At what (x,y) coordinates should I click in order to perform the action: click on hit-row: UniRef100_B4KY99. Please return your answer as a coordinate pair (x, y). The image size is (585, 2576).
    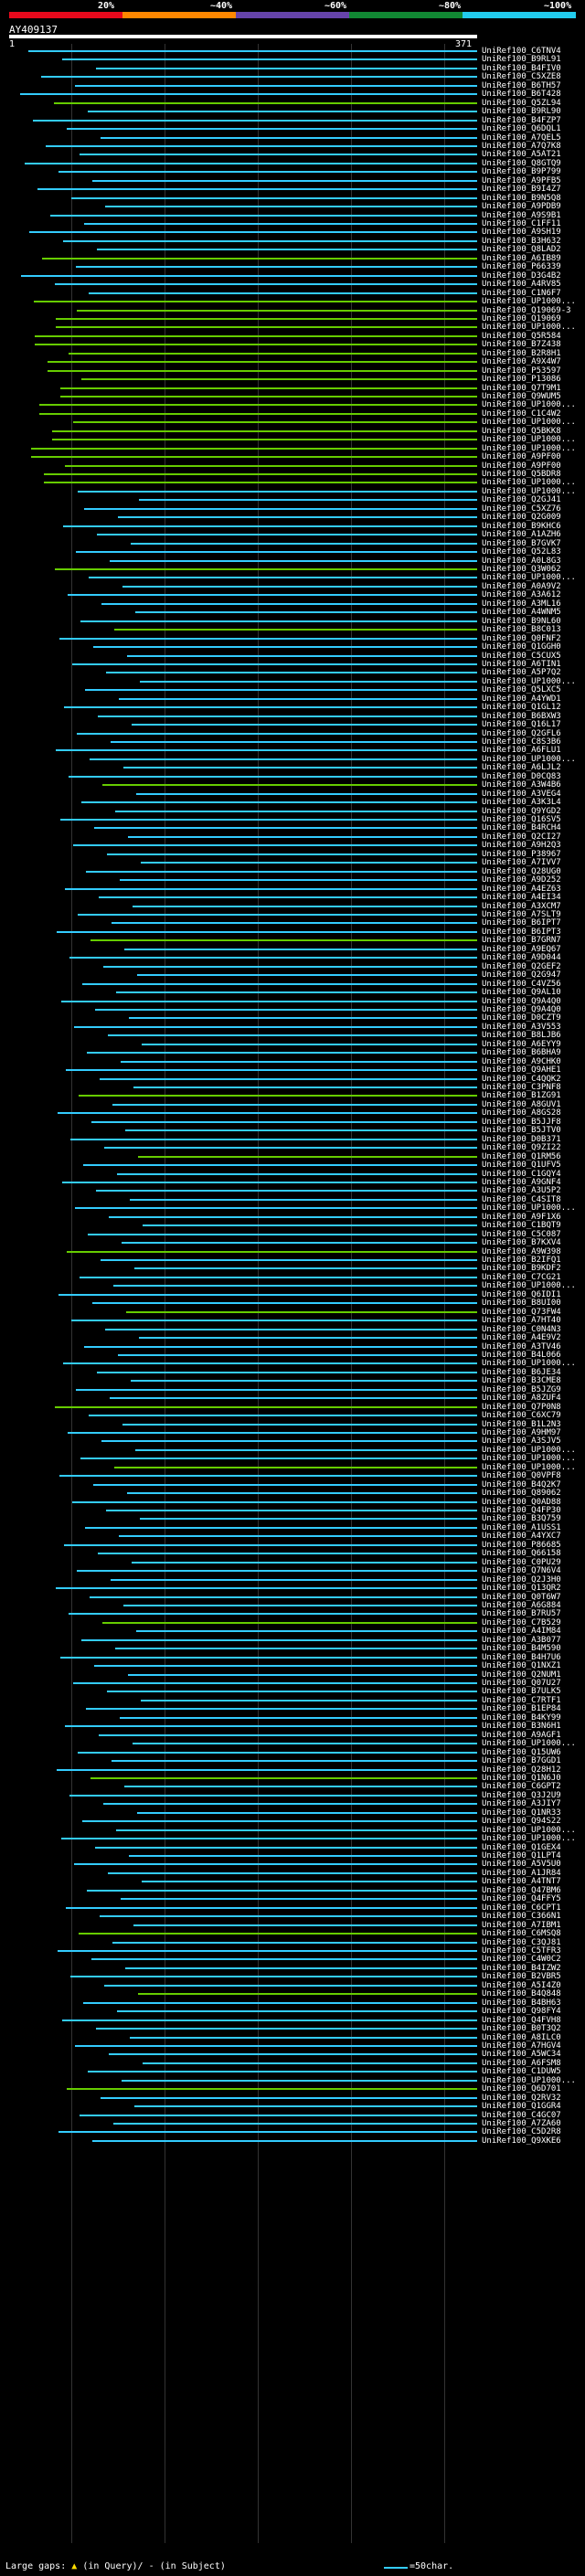
    Looking at the image, I should click on (293, 1718).